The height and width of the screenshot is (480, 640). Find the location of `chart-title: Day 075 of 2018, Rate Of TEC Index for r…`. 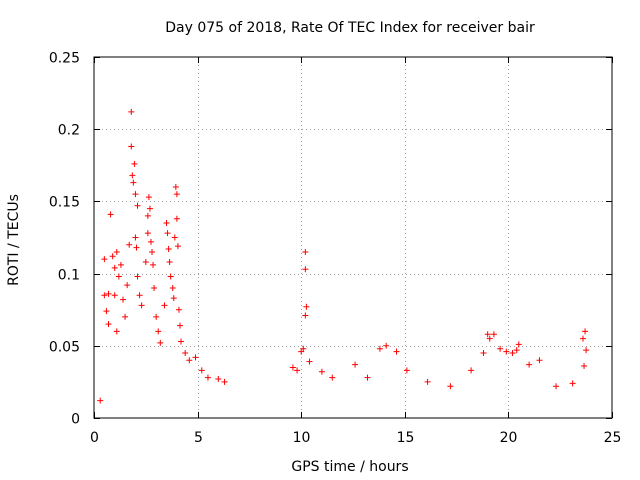

chart-title: Day 075 of 2018, Rate Of TEC Index for r… is located at coordinates (350, 28).